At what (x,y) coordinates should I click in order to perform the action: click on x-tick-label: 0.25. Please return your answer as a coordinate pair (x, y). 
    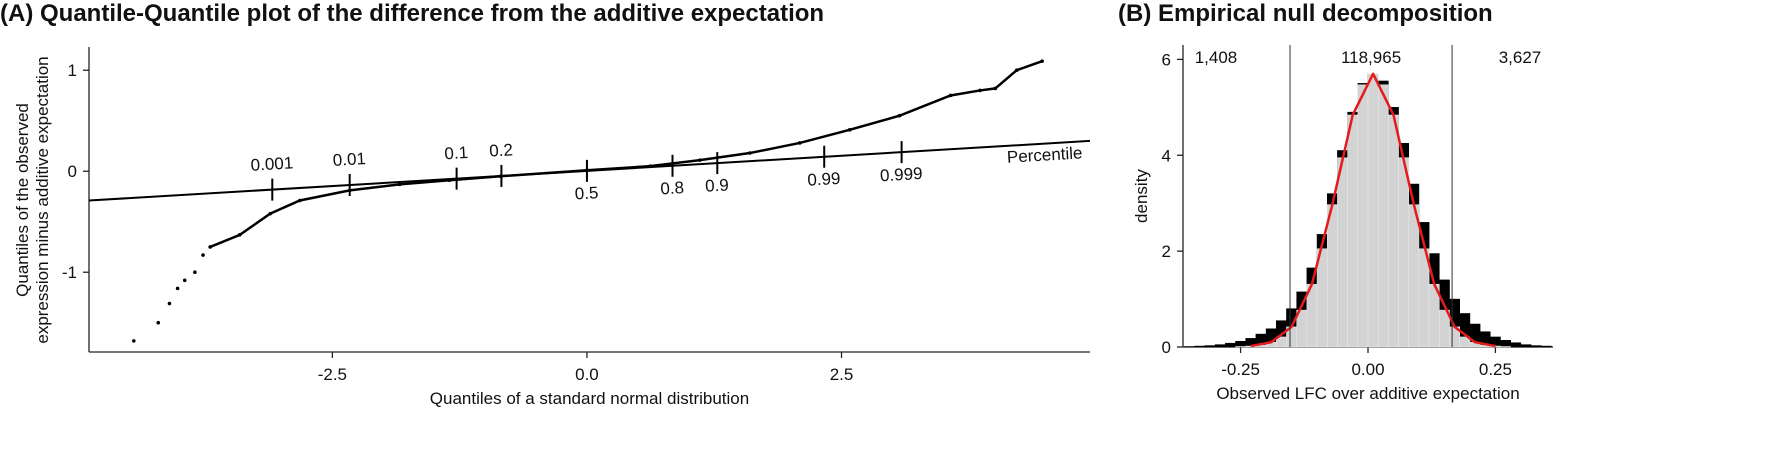
    Looking at the image, I should click on (1495, 369).